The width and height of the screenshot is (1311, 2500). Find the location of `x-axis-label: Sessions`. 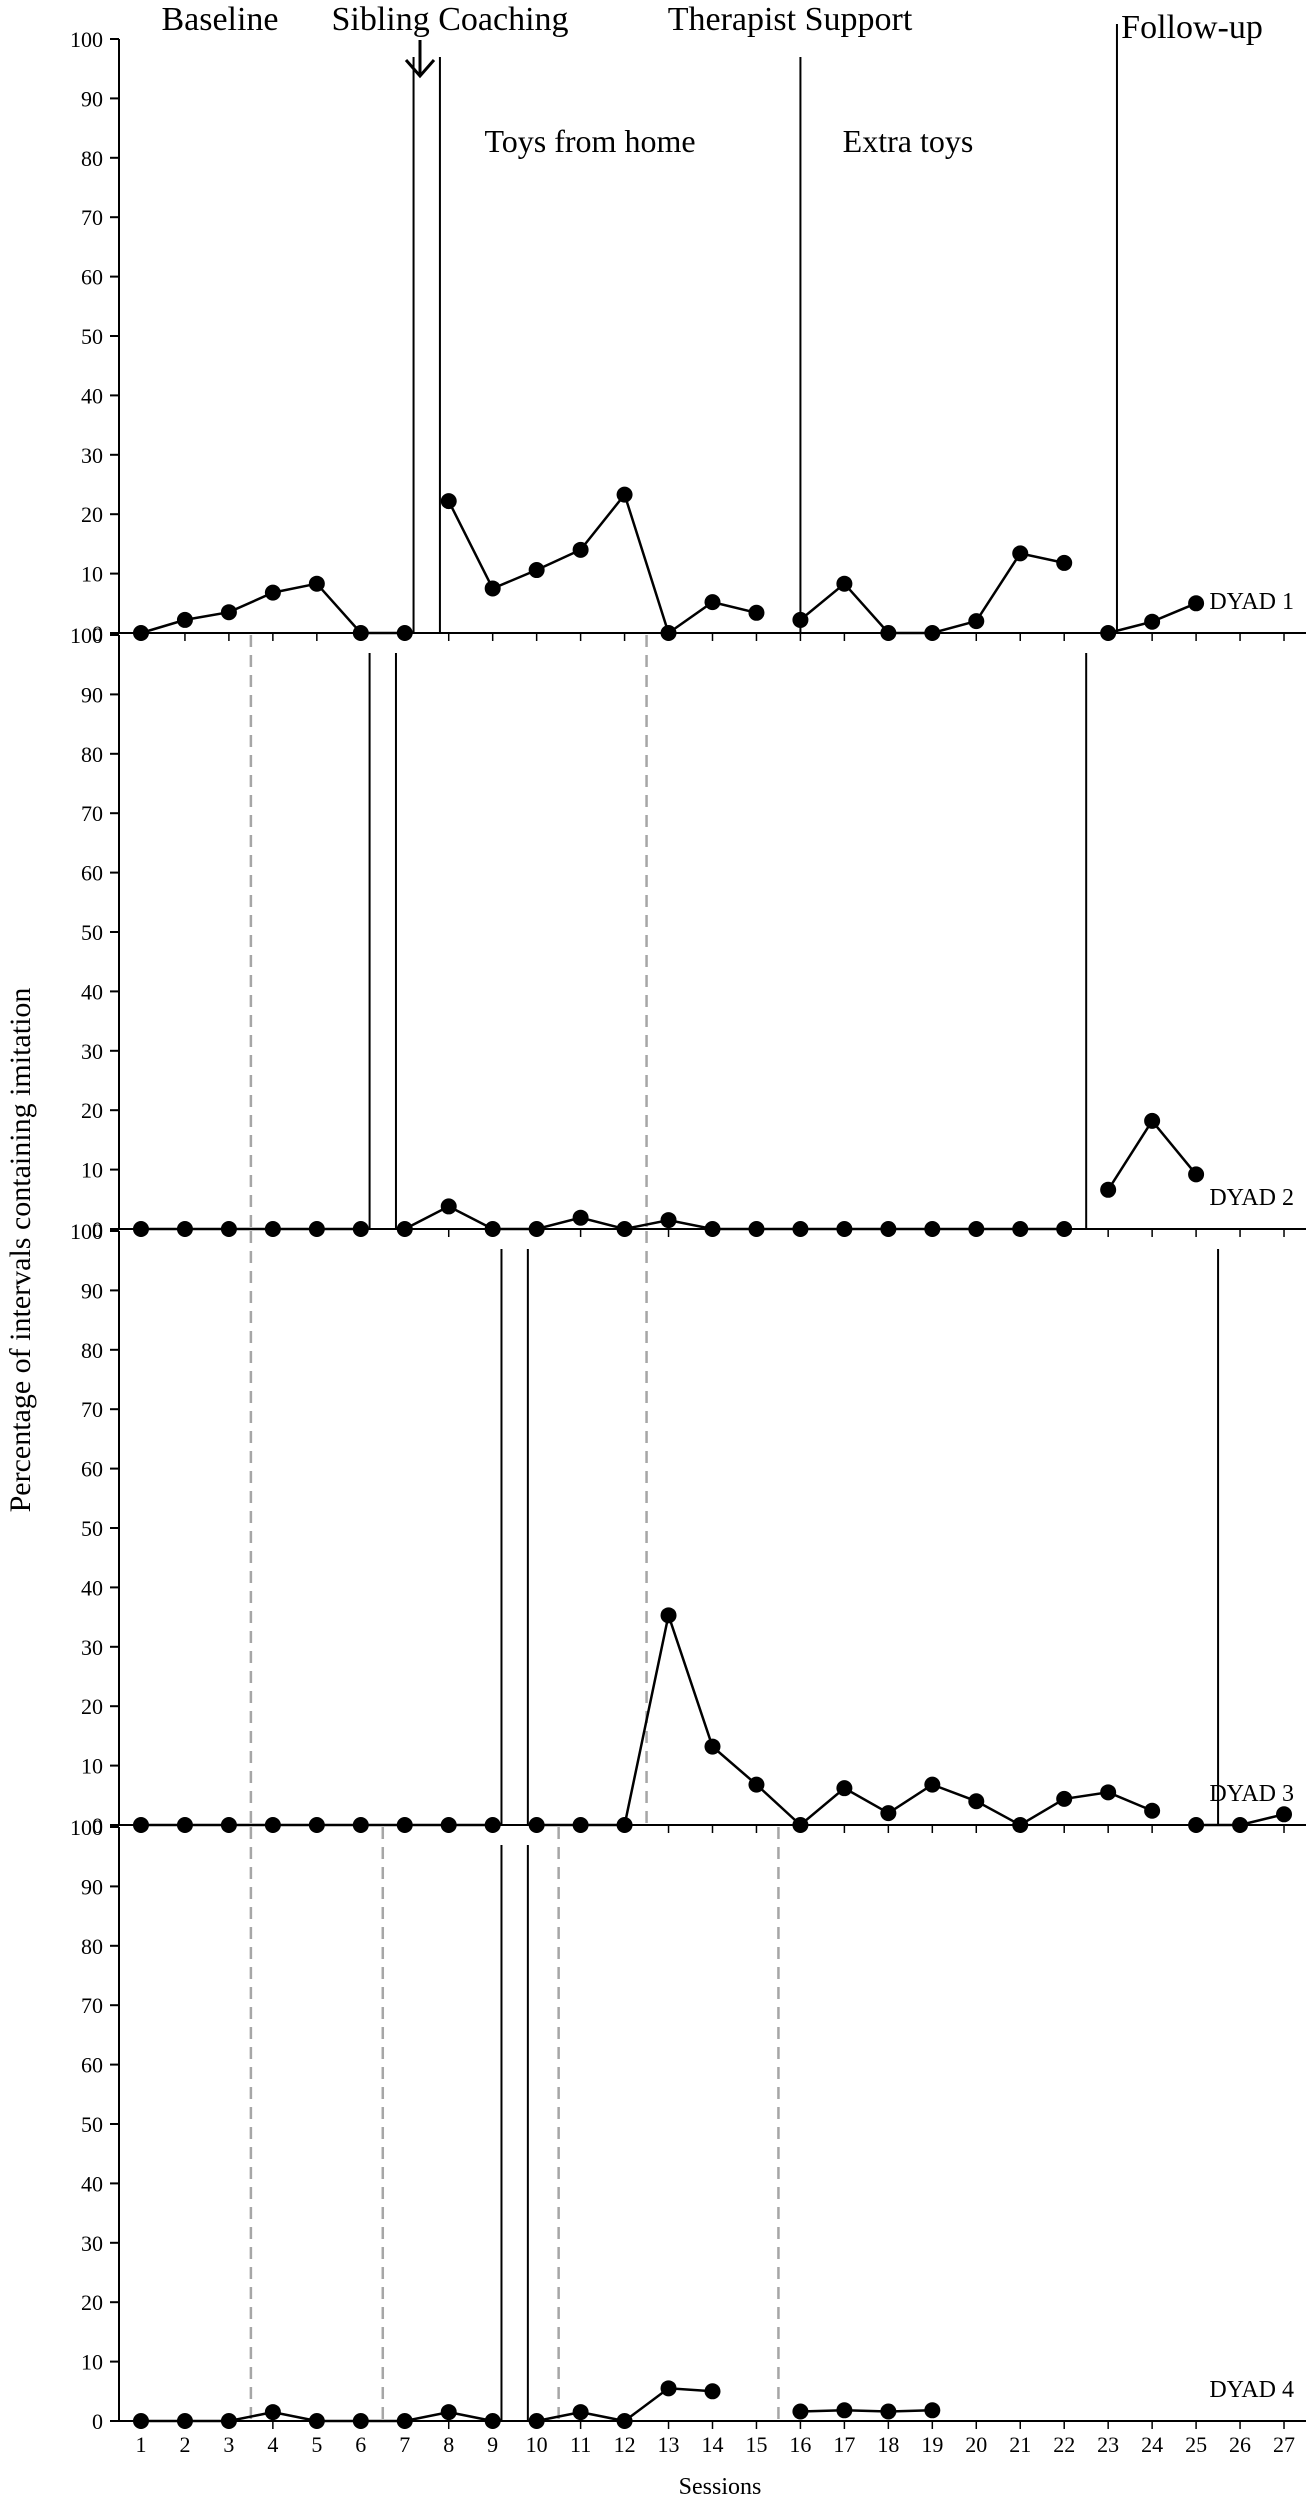

x-axis-label: Sessions is located at coordinates (720, 2487).